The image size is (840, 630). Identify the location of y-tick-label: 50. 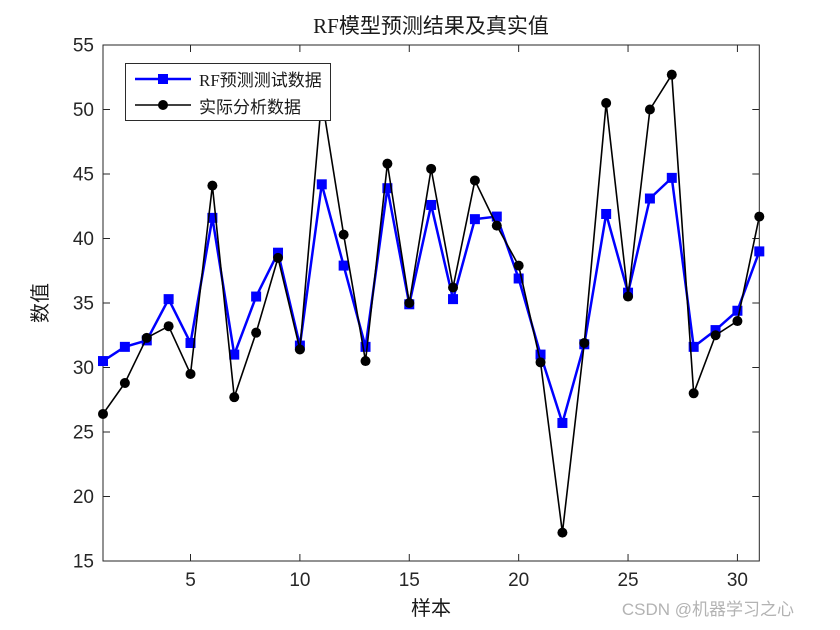
(83, 110).